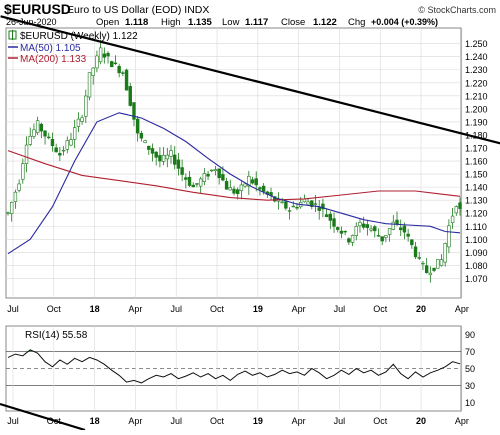 The image size is (500, 435). Describe the element at coordinates (31, 22) in the screenshot. I see `quote-date: 26-Jun-2020` at that location.